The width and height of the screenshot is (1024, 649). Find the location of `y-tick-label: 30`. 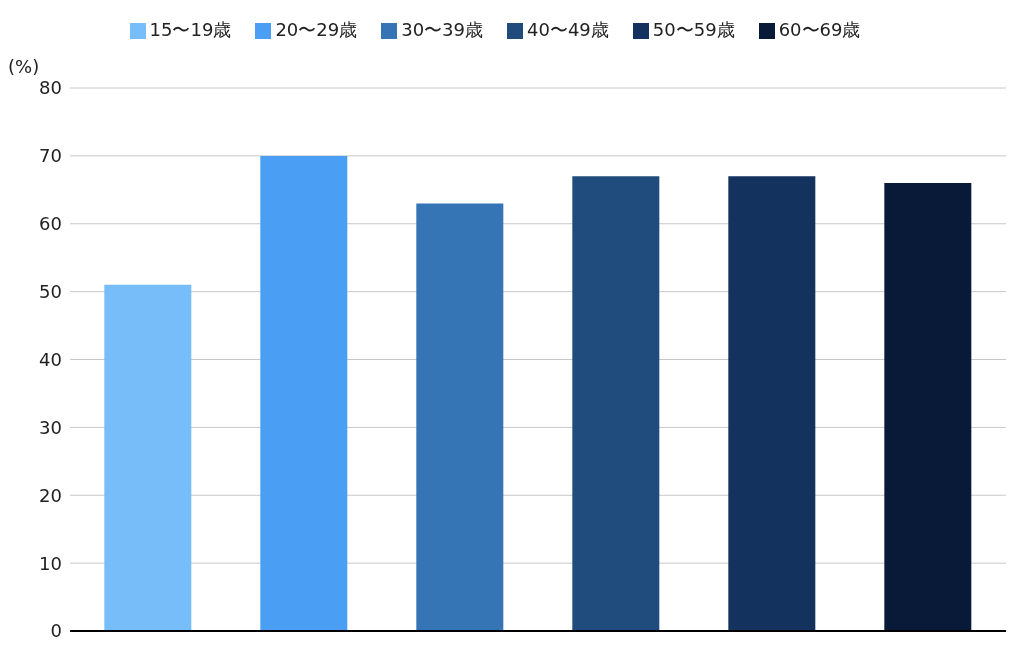

y-tick-label: 30 is located at coordinates (50, 427).